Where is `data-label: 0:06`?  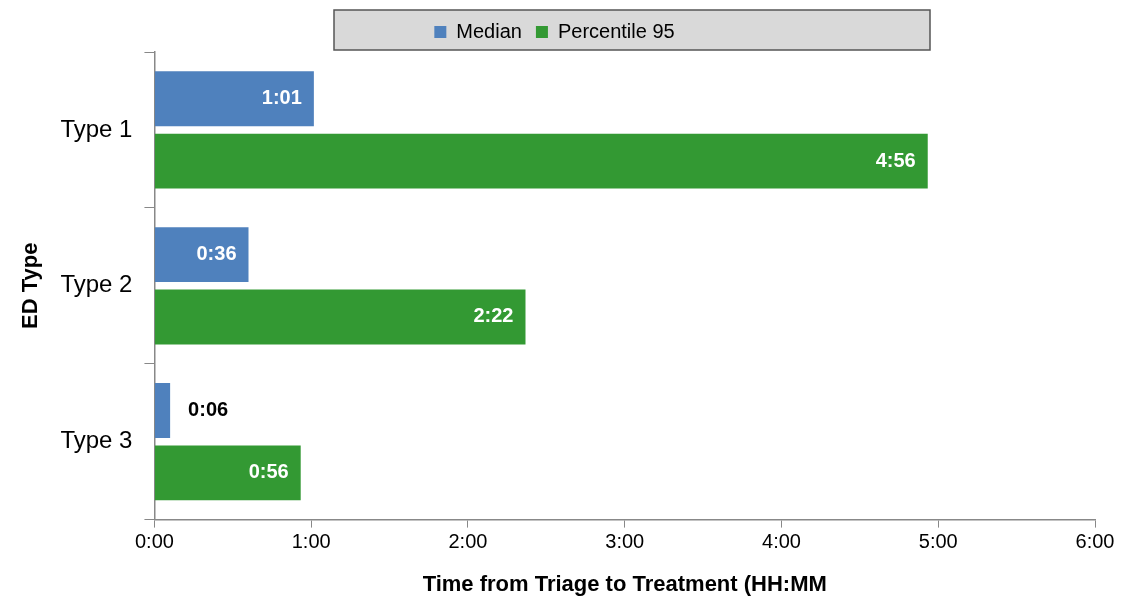 data-label: 0:06 is located at coordinates (208, 409).